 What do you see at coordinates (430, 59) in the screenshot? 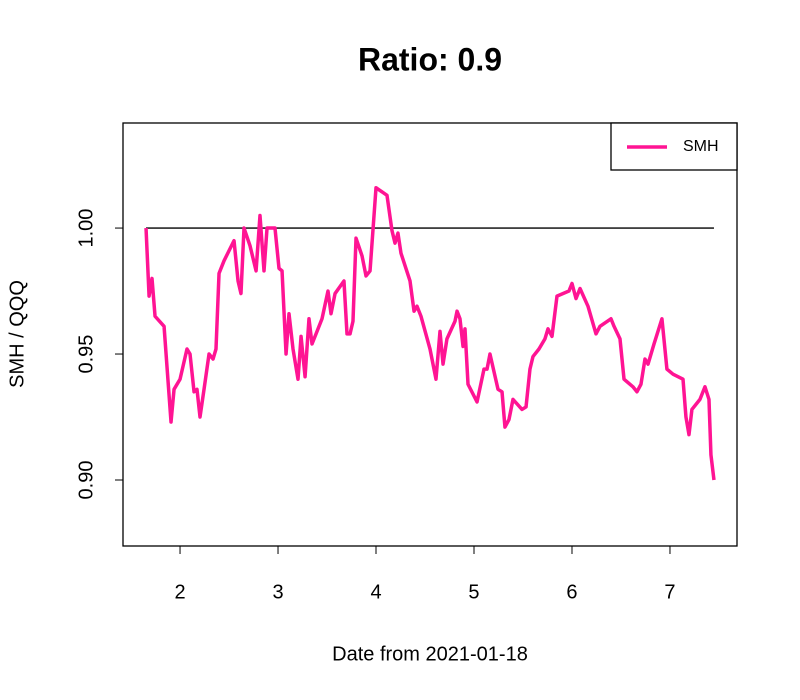
I see `chart-title: Ratio: 0.9` at bounding box center [430, 59].